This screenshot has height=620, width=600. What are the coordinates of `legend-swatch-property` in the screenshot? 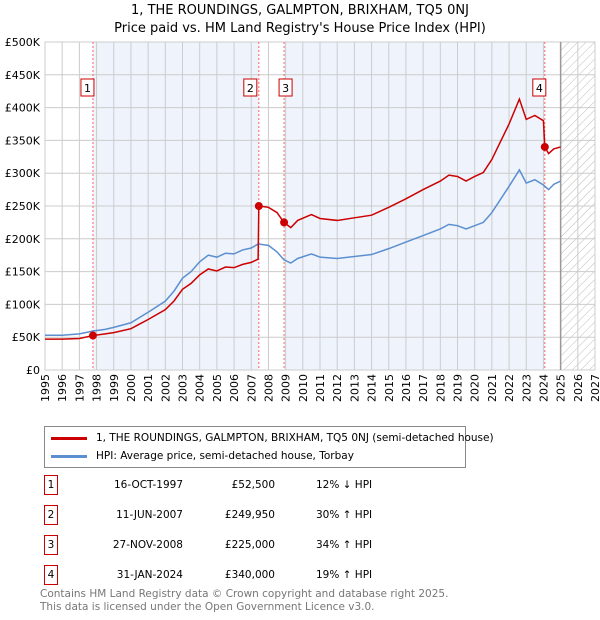 It's located at (69, 438).